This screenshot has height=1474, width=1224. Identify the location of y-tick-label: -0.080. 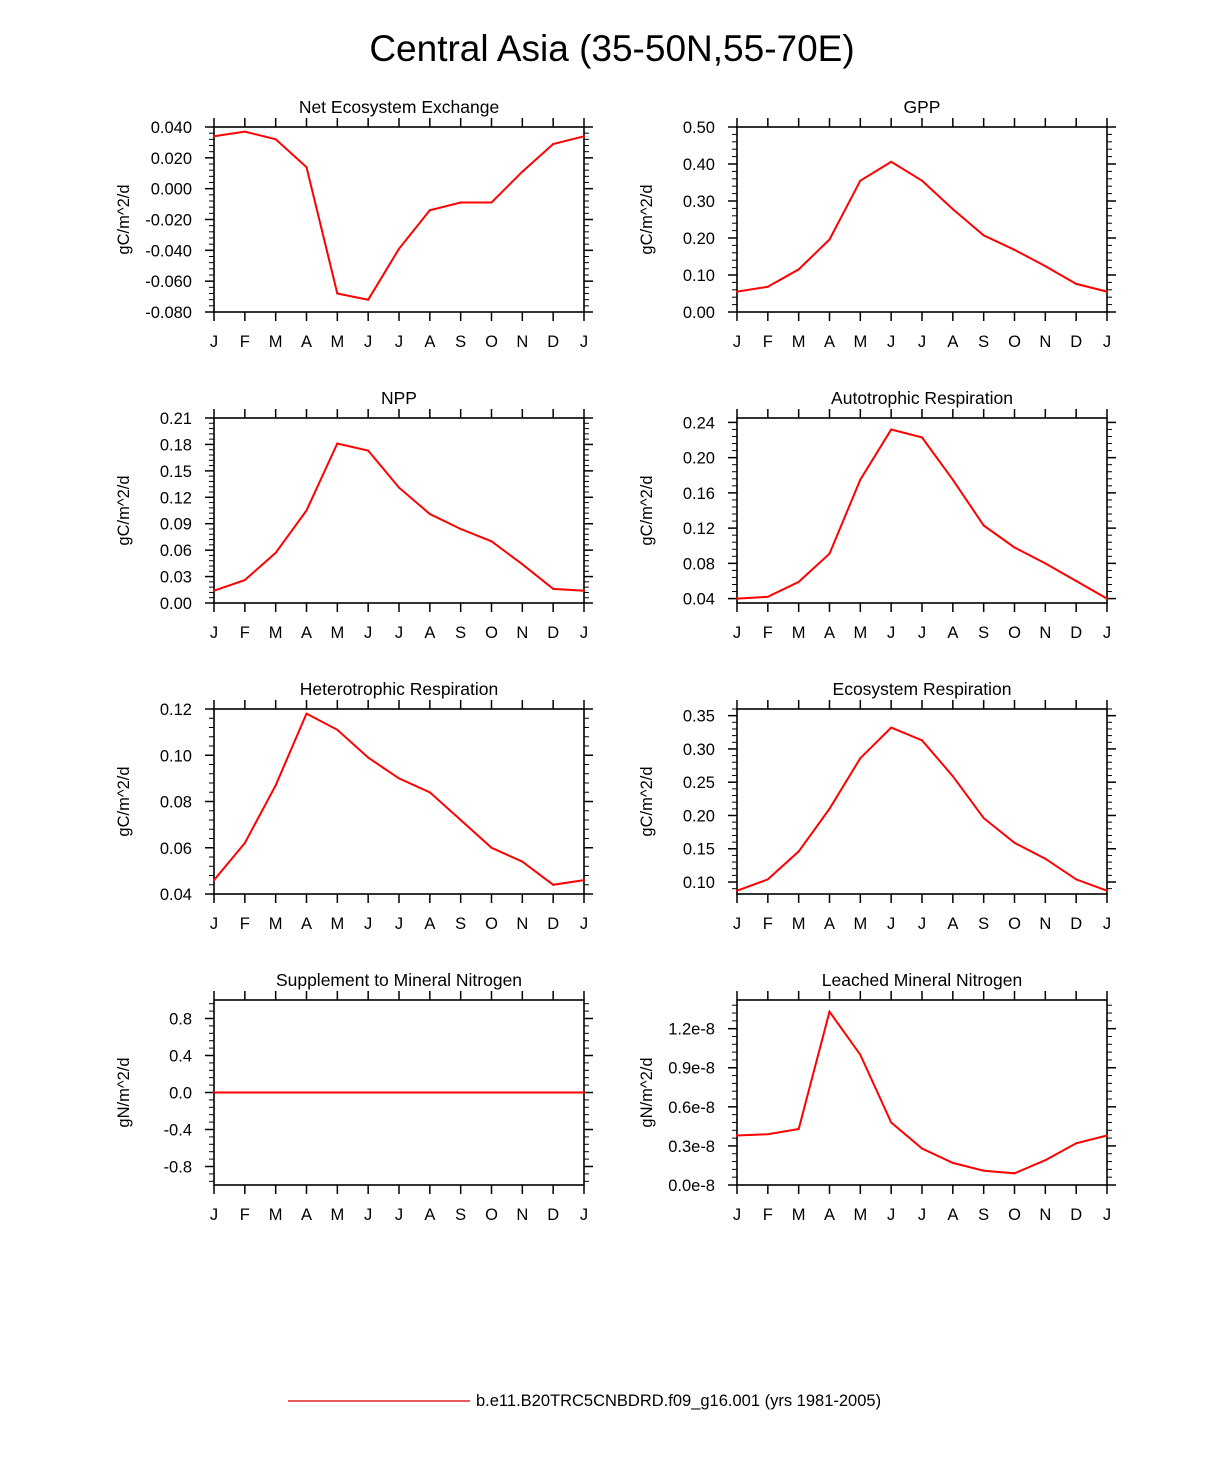
(168, 313).